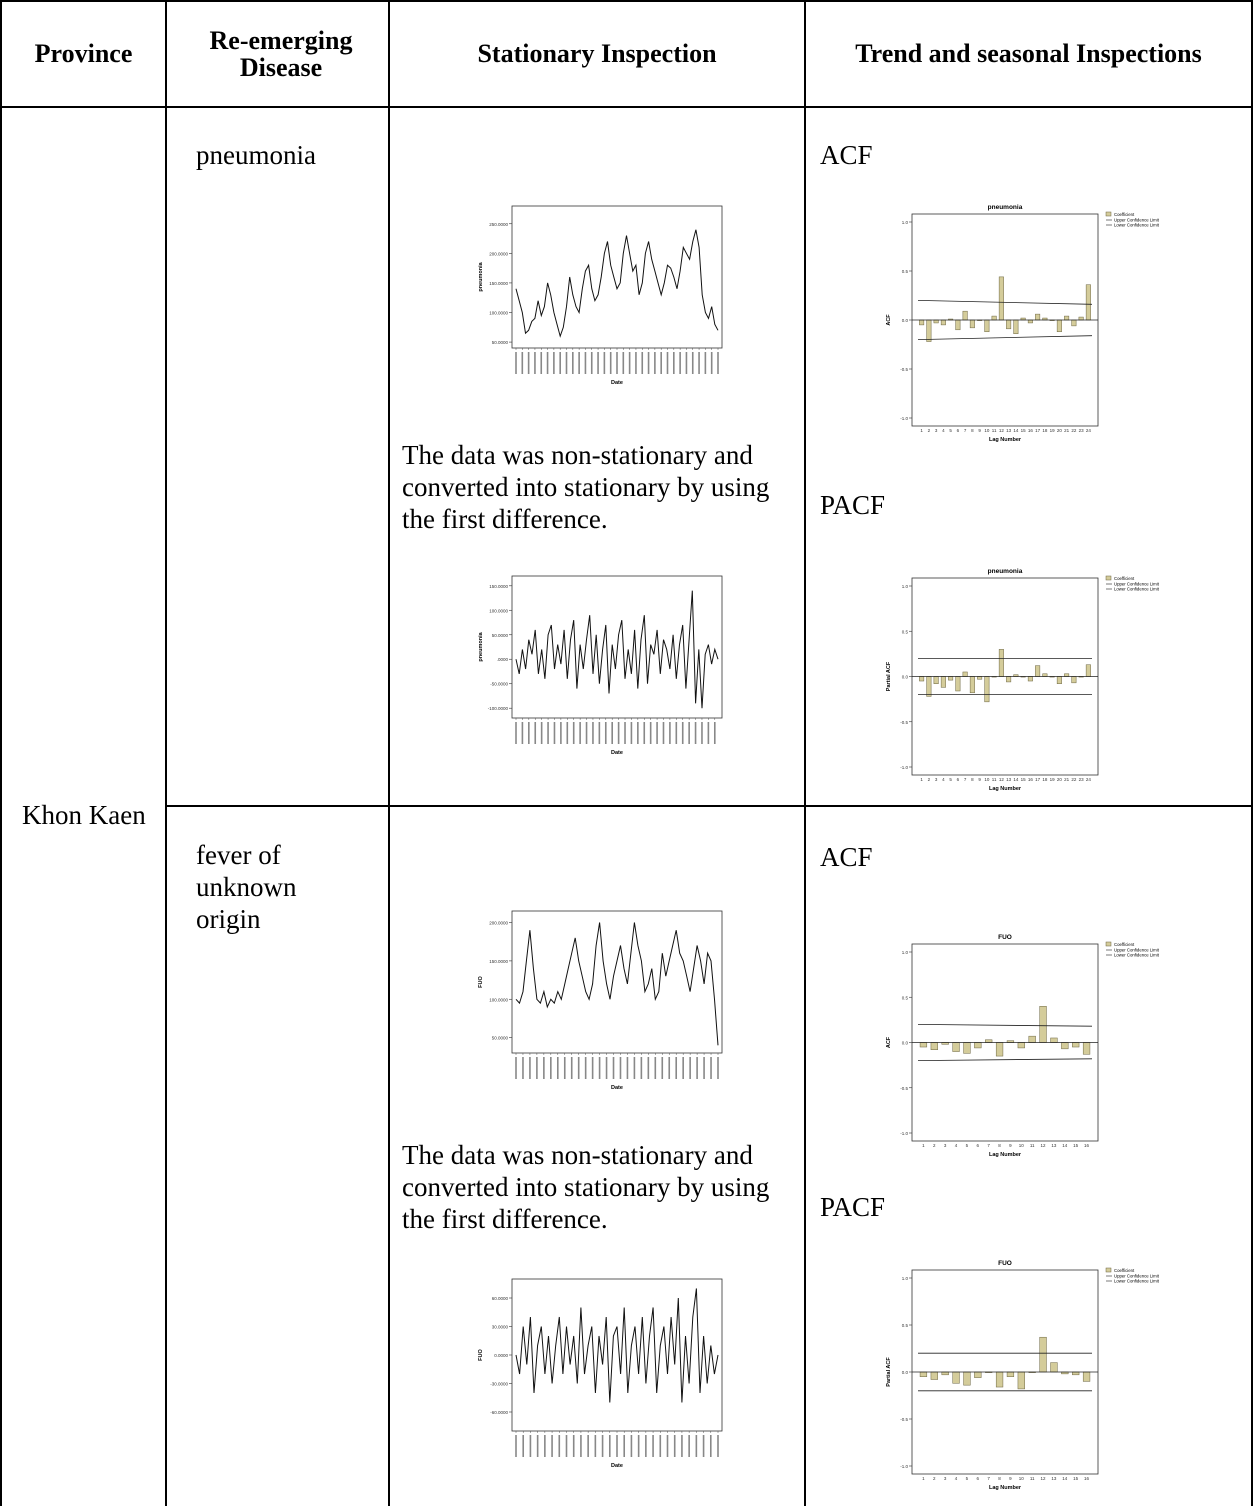  What do you see at coordinates (1022, 1478) in the screenshot?
I see `x-tick-label: 10` at bounding box center [1022, 1478].